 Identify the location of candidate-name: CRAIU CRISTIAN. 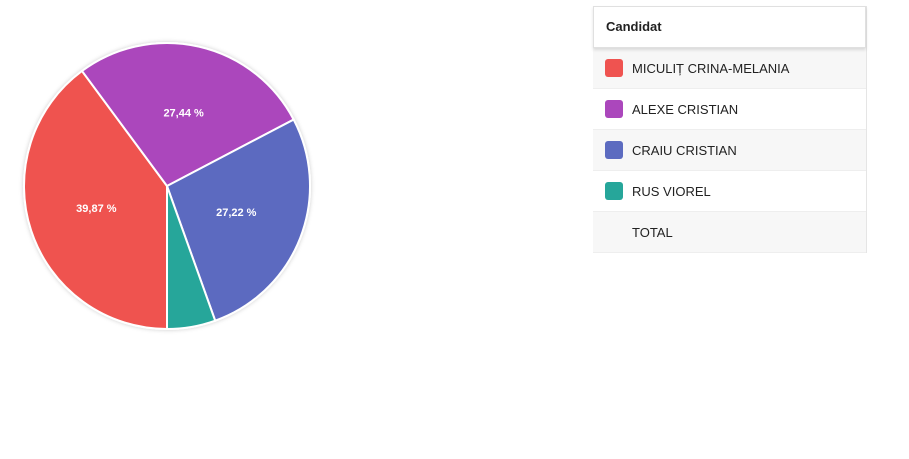
(684, 150).